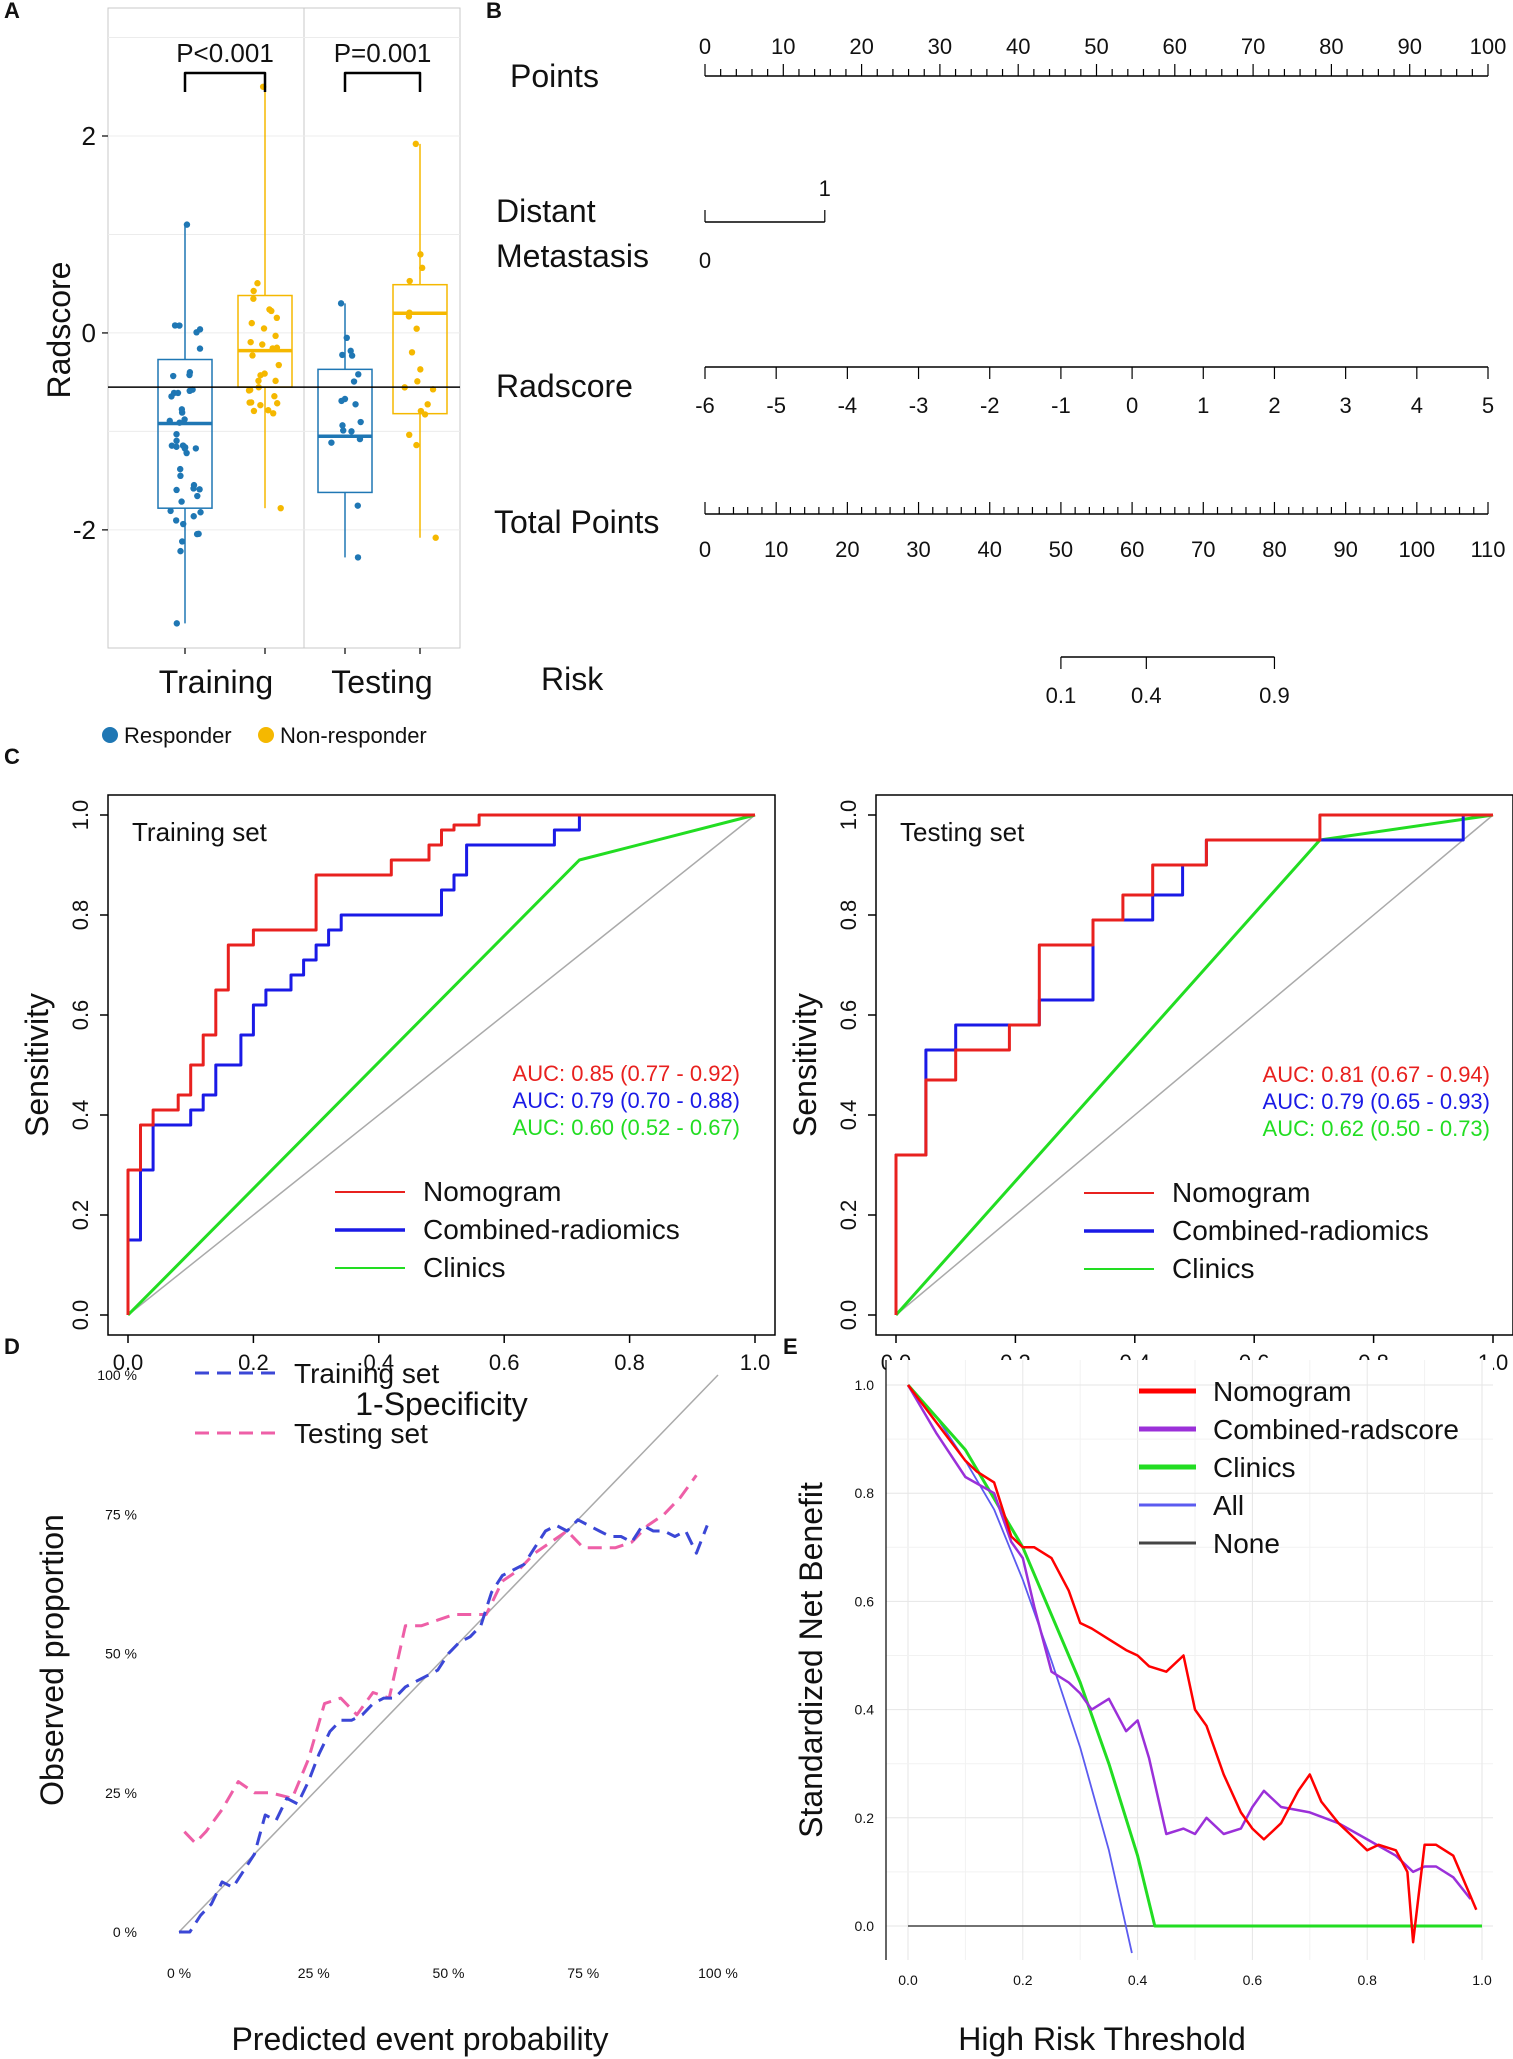  What do you see at coordinates (1488, 405) in the screenshot?
I see `nomogram-radscore-tick-label: 5` at bounding box center [1488, 405].